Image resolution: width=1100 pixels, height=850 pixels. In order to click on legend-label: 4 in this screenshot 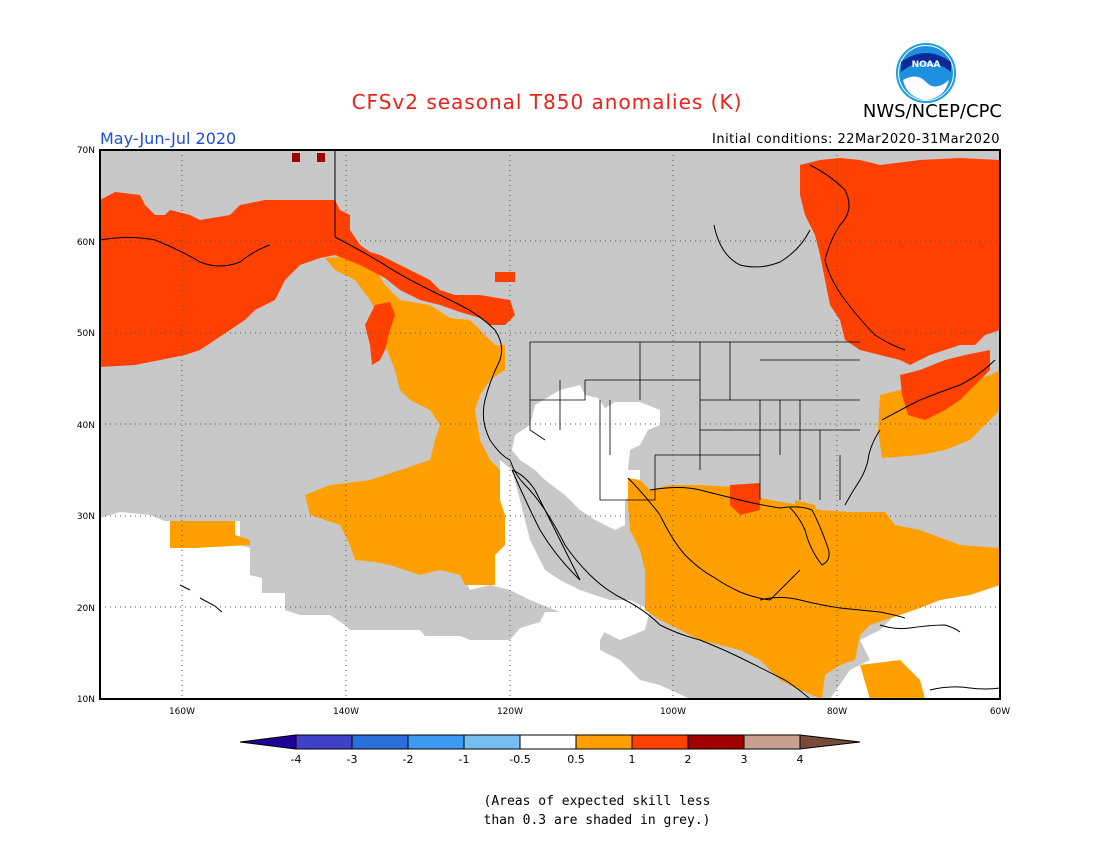, I will do `click(800, 759)`.